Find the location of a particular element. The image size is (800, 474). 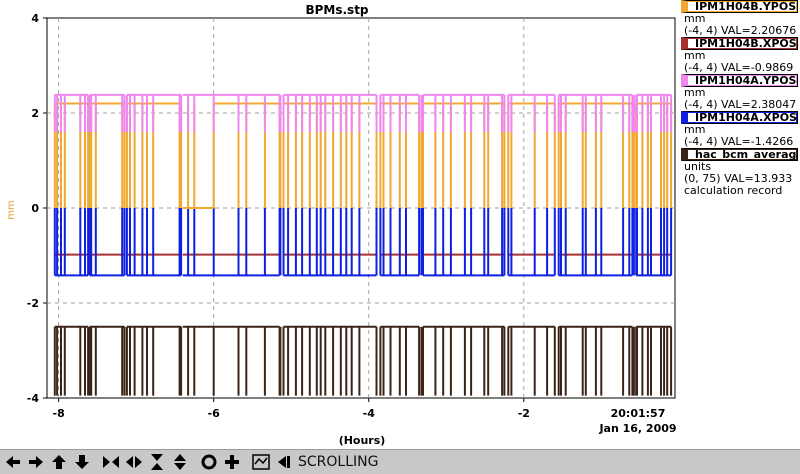

series-ipm1h04a-ypos is located at coordinates (363, 112).